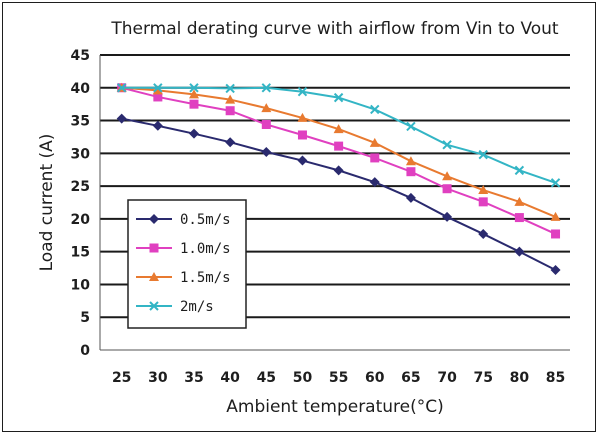  What do you see at coordinates (81, 220) in the screenshot?
I see `y-tick-label: 20` at bounding box center [81, 220].